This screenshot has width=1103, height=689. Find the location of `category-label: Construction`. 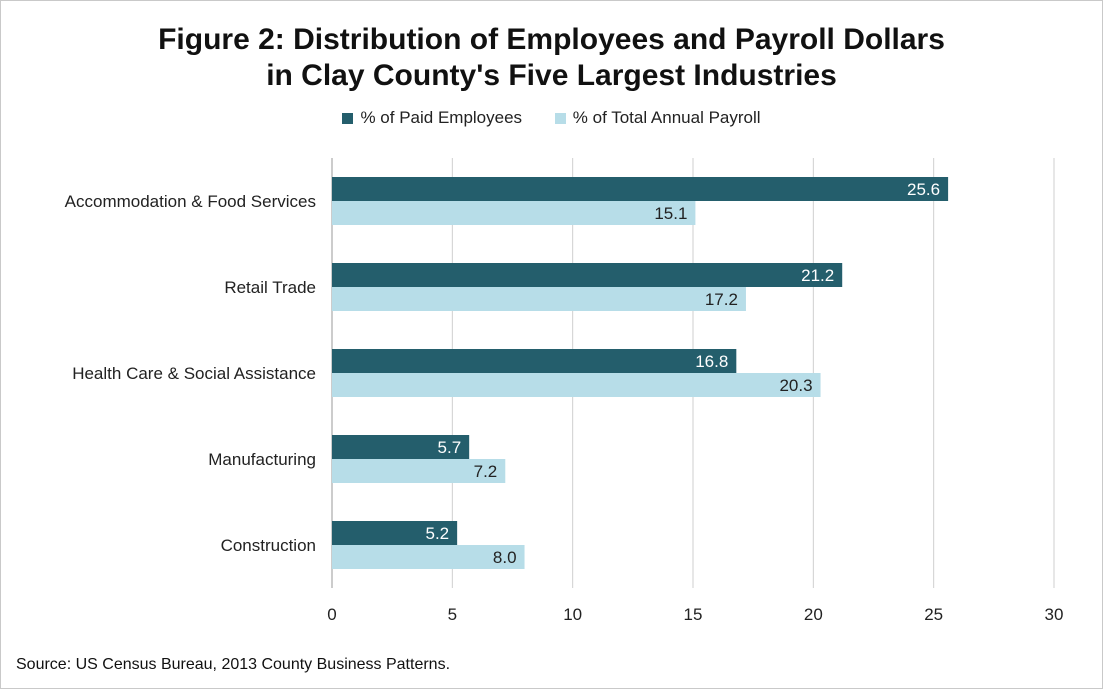

category-label: Construction is located at coordinates (268, 545).